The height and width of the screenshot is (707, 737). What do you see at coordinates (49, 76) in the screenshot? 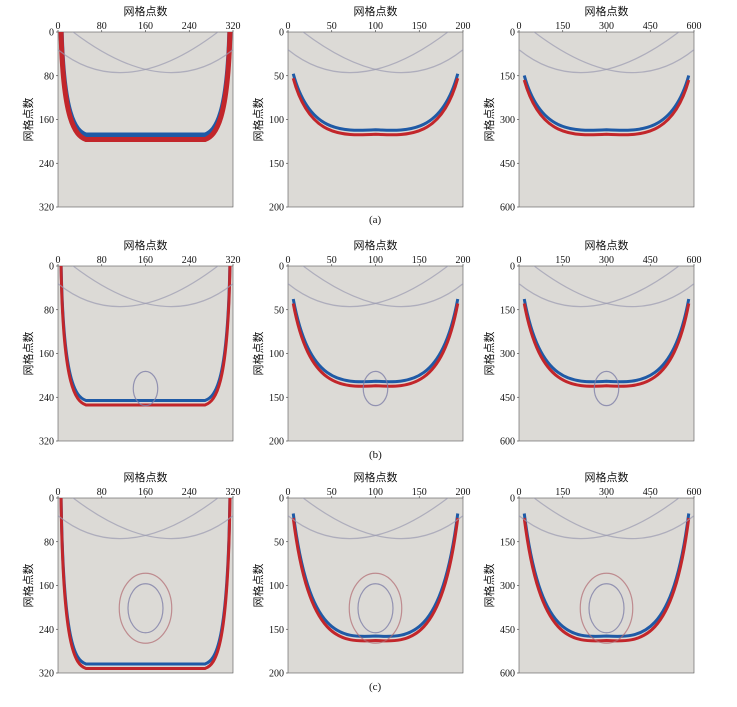
I see `y-tick-label: 80` at bounding box center [49, 76].